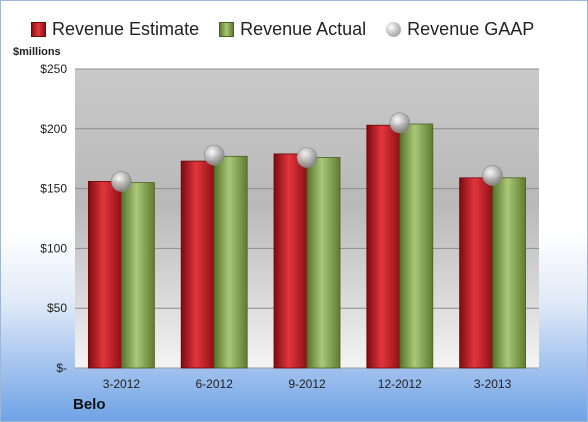 This screenshot has height=422, width=588. I want to click on y-axis-ticks: $- $50 $100 $150 $200 $250, so click(53, 218).